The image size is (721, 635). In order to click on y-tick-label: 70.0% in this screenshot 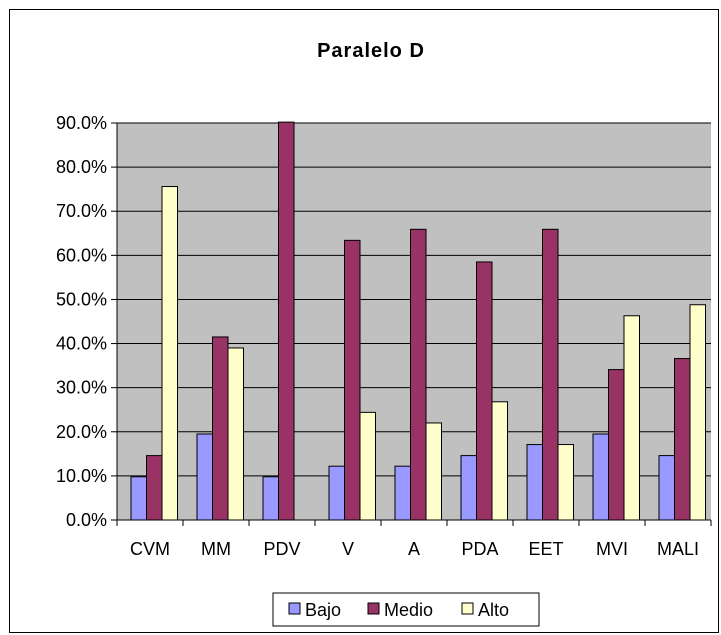, I will do `click(81, 211)`.